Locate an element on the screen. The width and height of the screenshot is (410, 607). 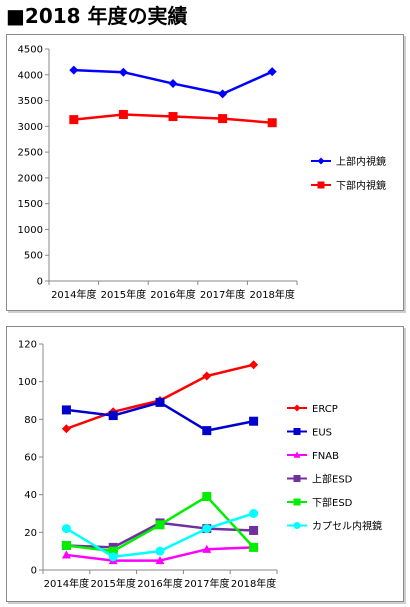
chart-1-y-tick-label: 0 is located at coordinates (40, 282).